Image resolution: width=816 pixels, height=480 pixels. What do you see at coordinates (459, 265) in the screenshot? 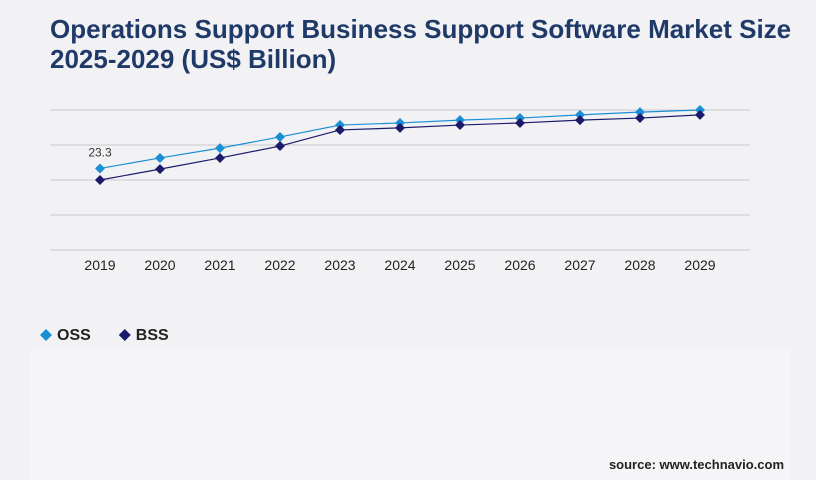
I see `x-tick-label: 2025` at bounding box center [459, 265].